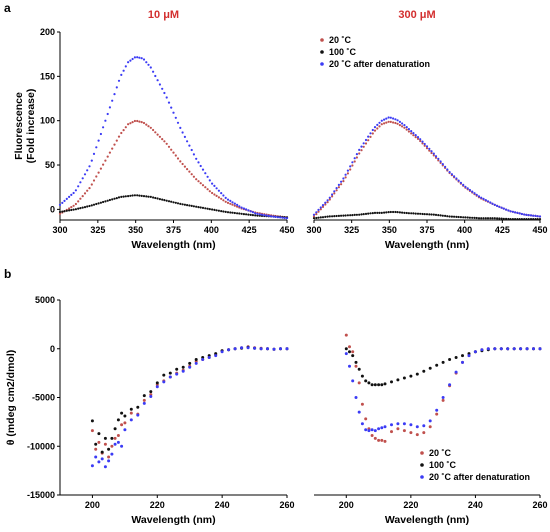 The image size is (550, 532). Describe the element at coordinates (416, 15) in the screenshot. I see `concentration-label: 300 μM` at that location.